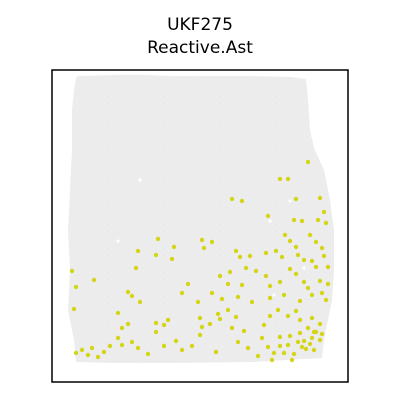  I want to click on chart-title: UKF275, so click(200, 25).